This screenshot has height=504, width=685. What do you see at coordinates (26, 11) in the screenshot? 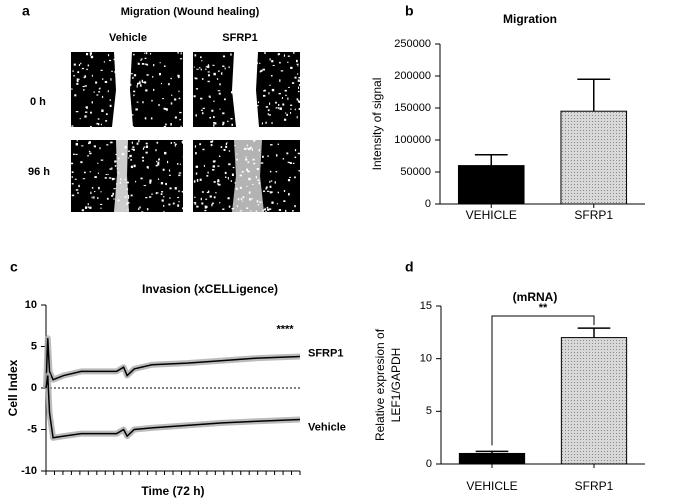
I see `panel-label: a` at bounding box center [26, 11].